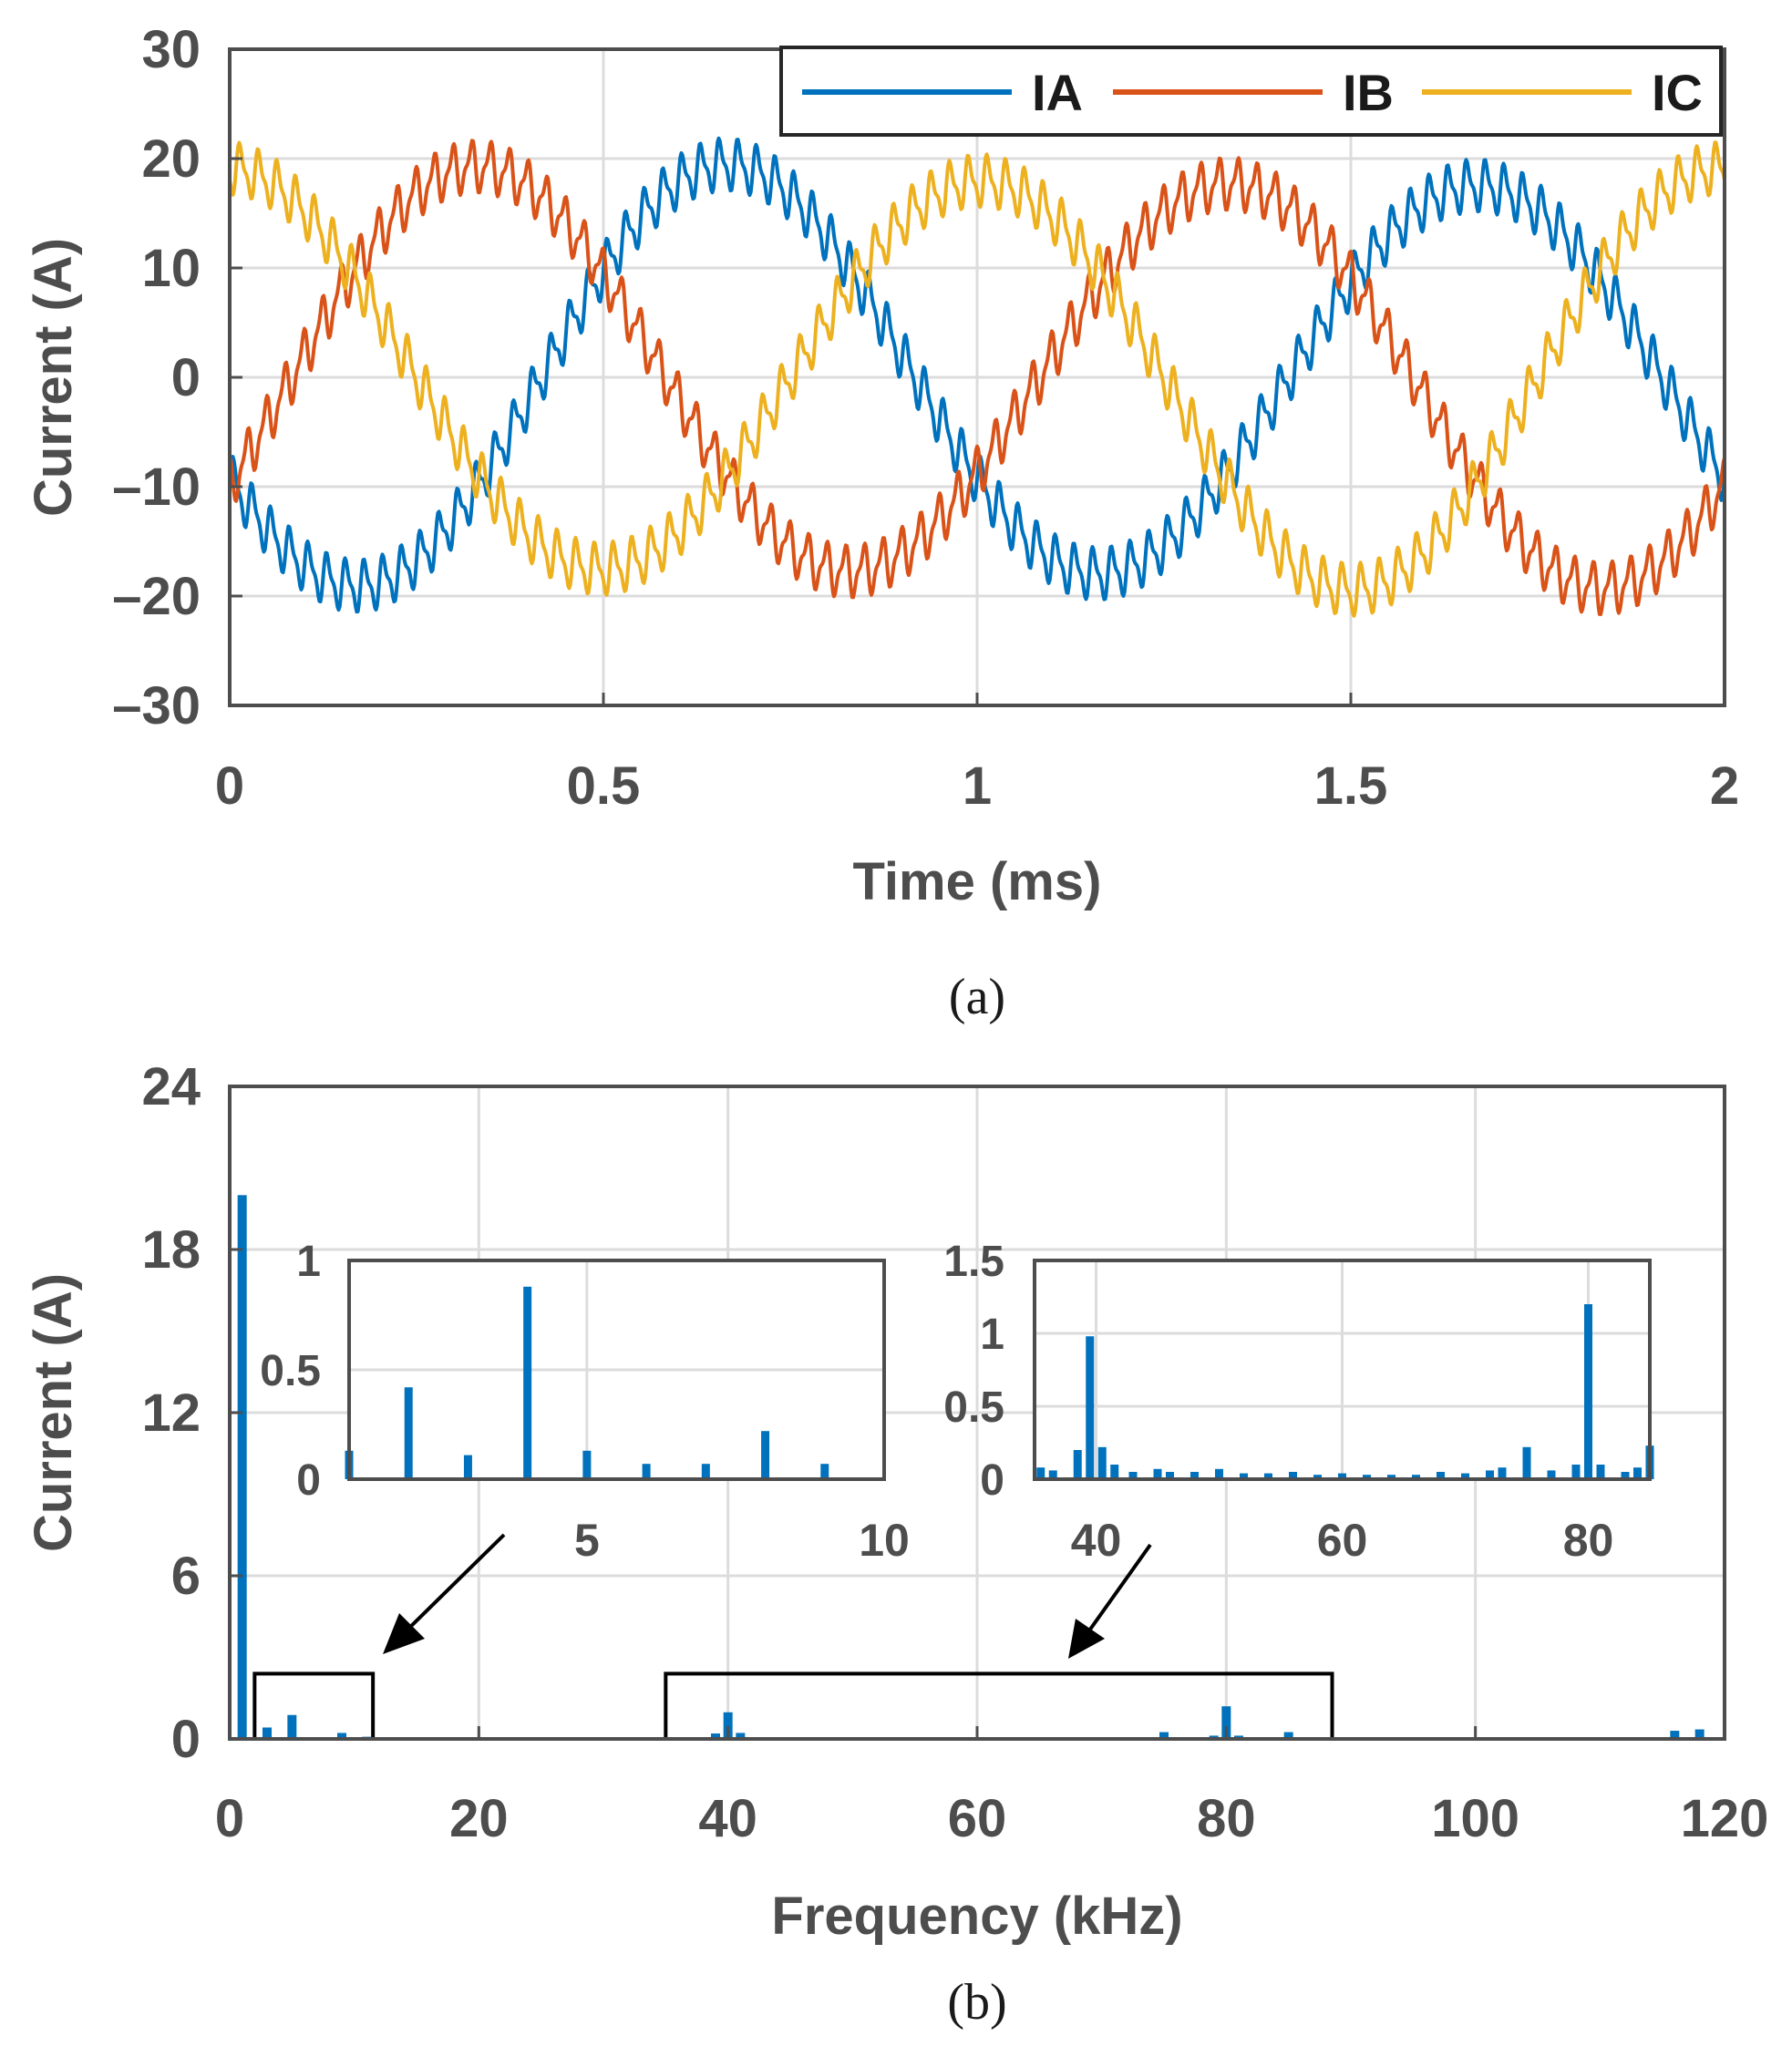  What do you see at coordinates (229, 786) in the screenshot?
I see `chart-a-xtick-label: 0` at bounding box center [229, 786].